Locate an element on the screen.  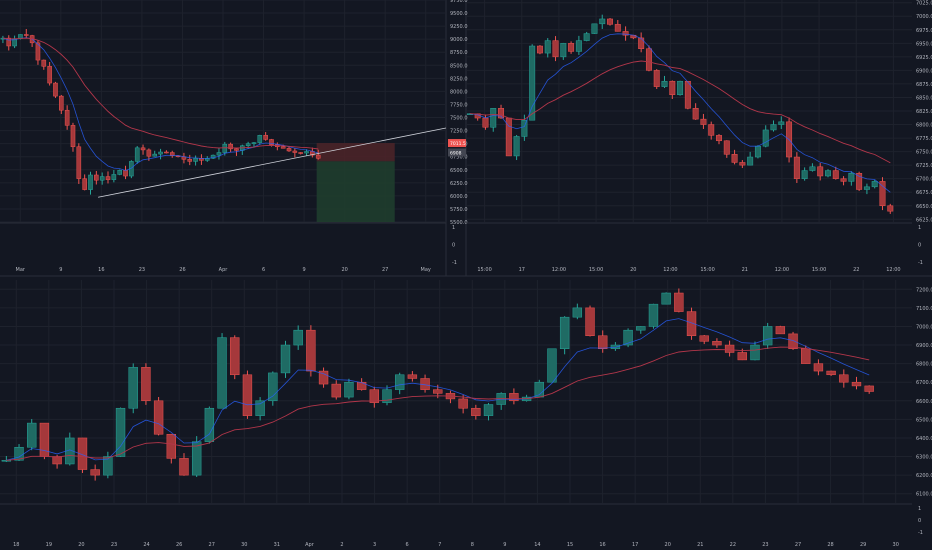
y-tick-label: 6500.0 is located at coordinates (459, 171).